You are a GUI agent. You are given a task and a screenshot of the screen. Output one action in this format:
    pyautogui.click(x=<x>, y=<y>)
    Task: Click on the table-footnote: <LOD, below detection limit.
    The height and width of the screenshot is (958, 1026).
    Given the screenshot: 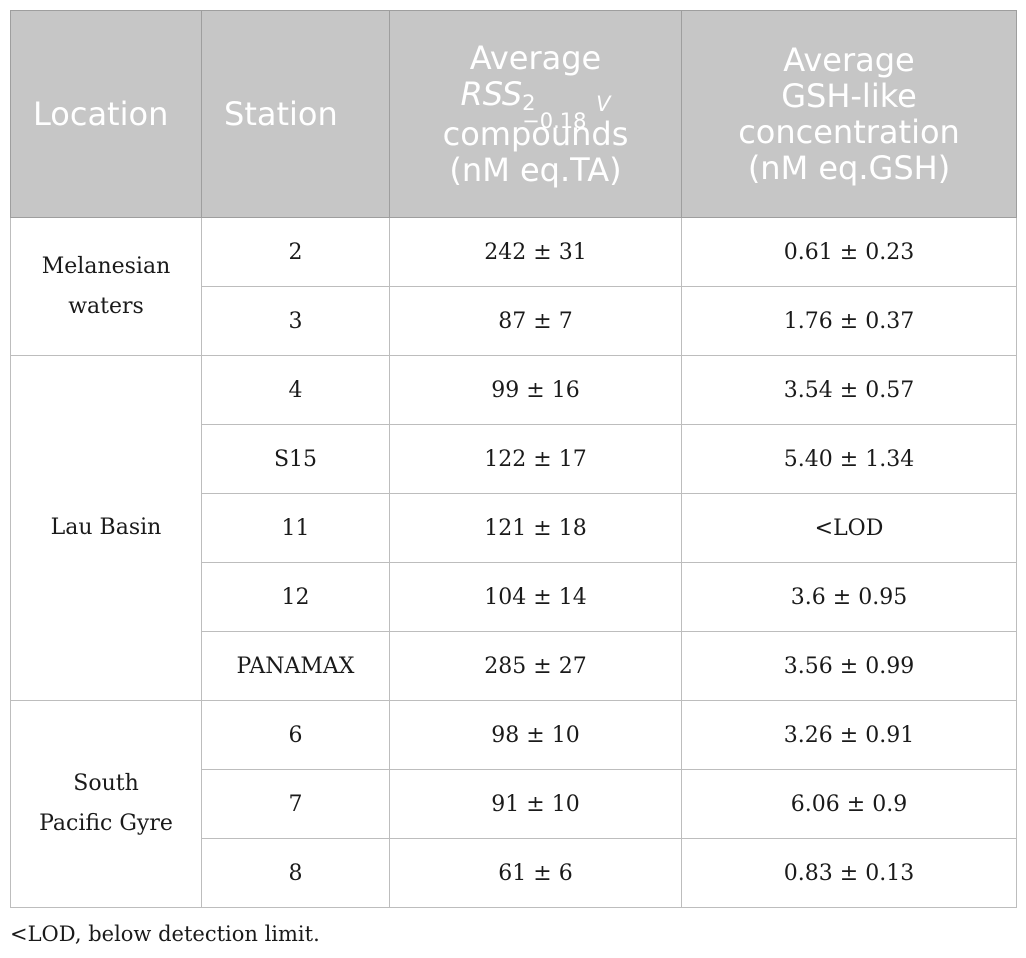 What is the action you would take?
    pyautogui.click(x=165, y=934)
    